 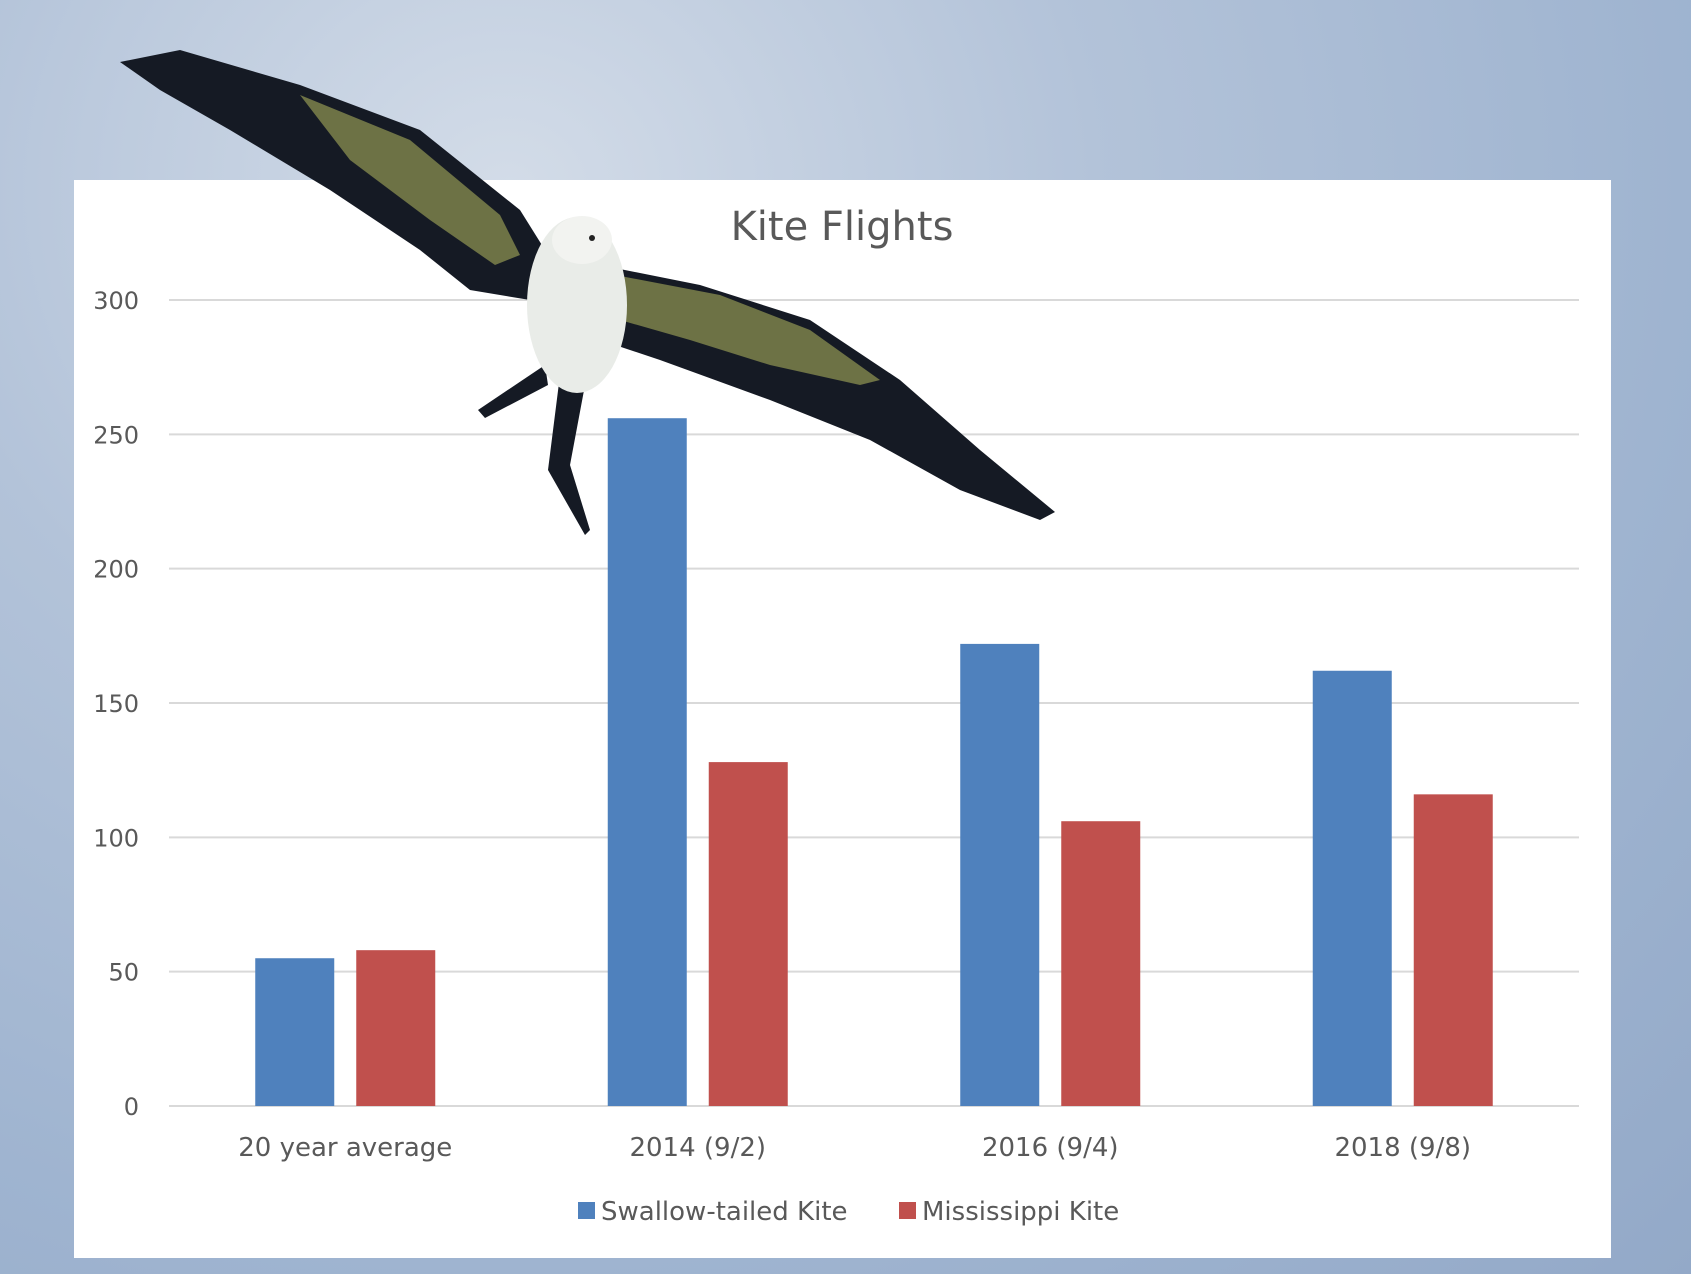 I want to click on y-tick-label: 150, so click(x=116, y=704).